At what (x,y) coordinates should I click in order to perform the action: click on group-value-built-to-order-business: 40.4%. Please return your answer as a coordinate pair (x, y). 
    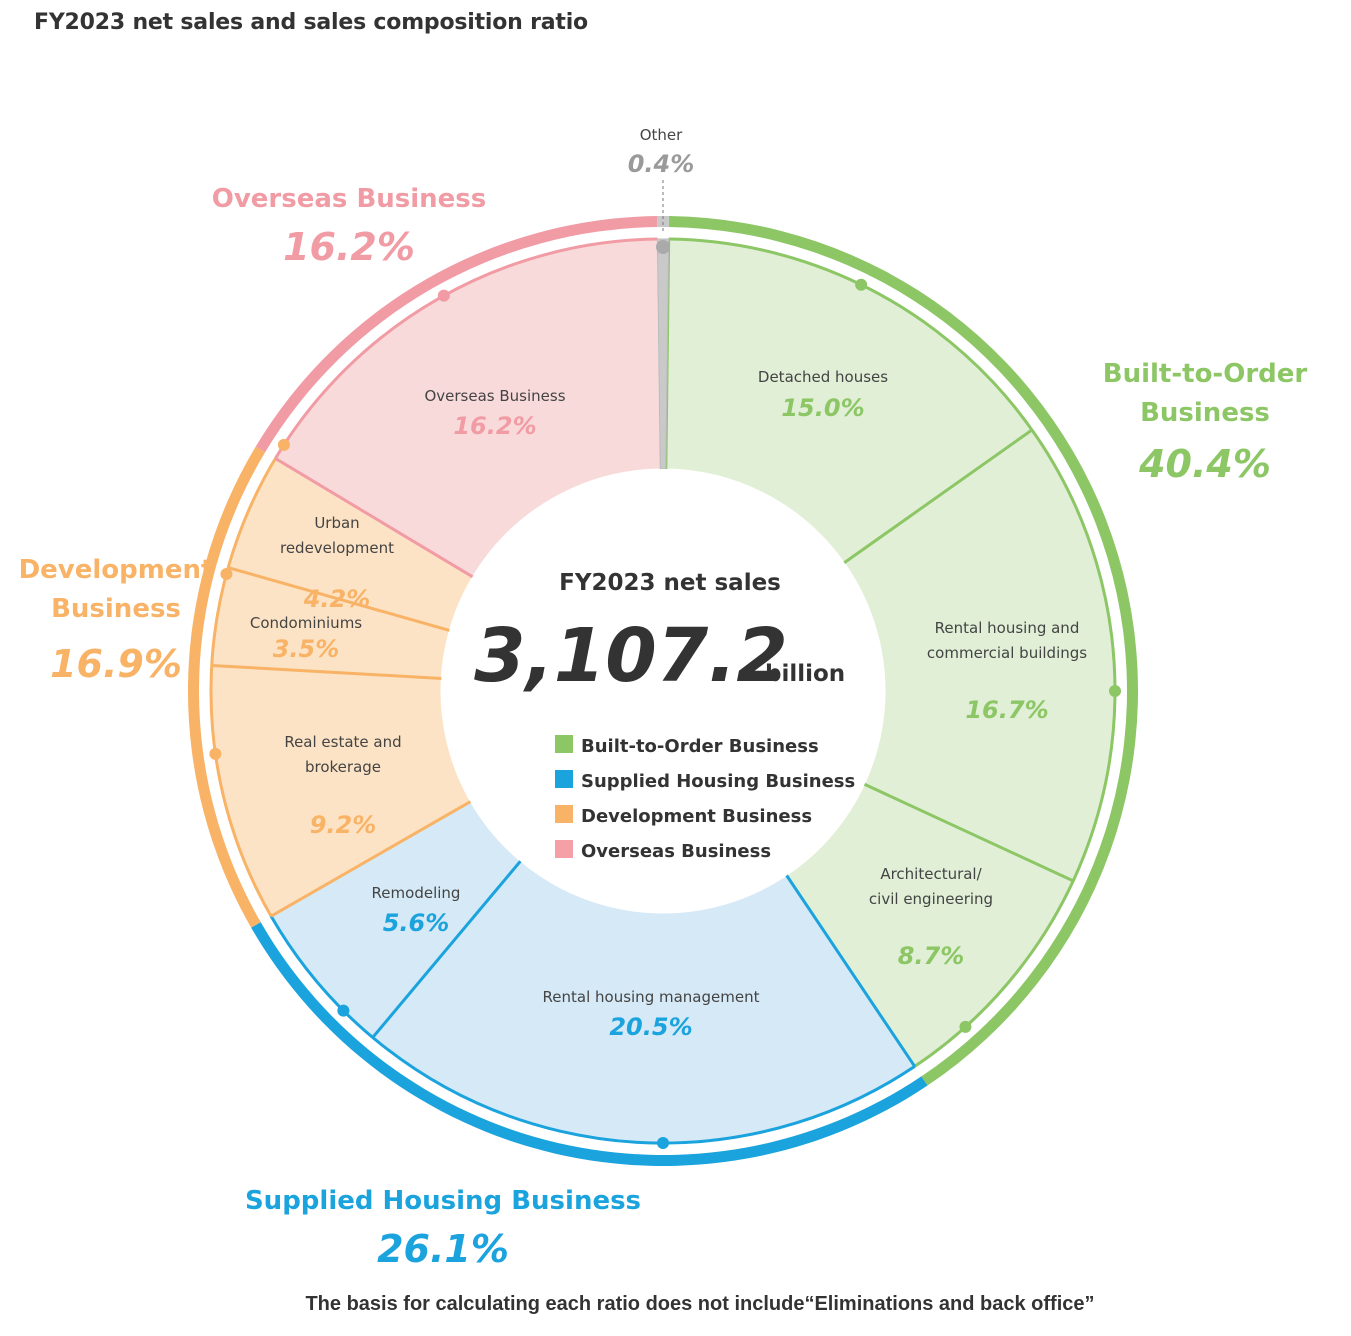
    Looking at the image, I should click on (1204, 464).